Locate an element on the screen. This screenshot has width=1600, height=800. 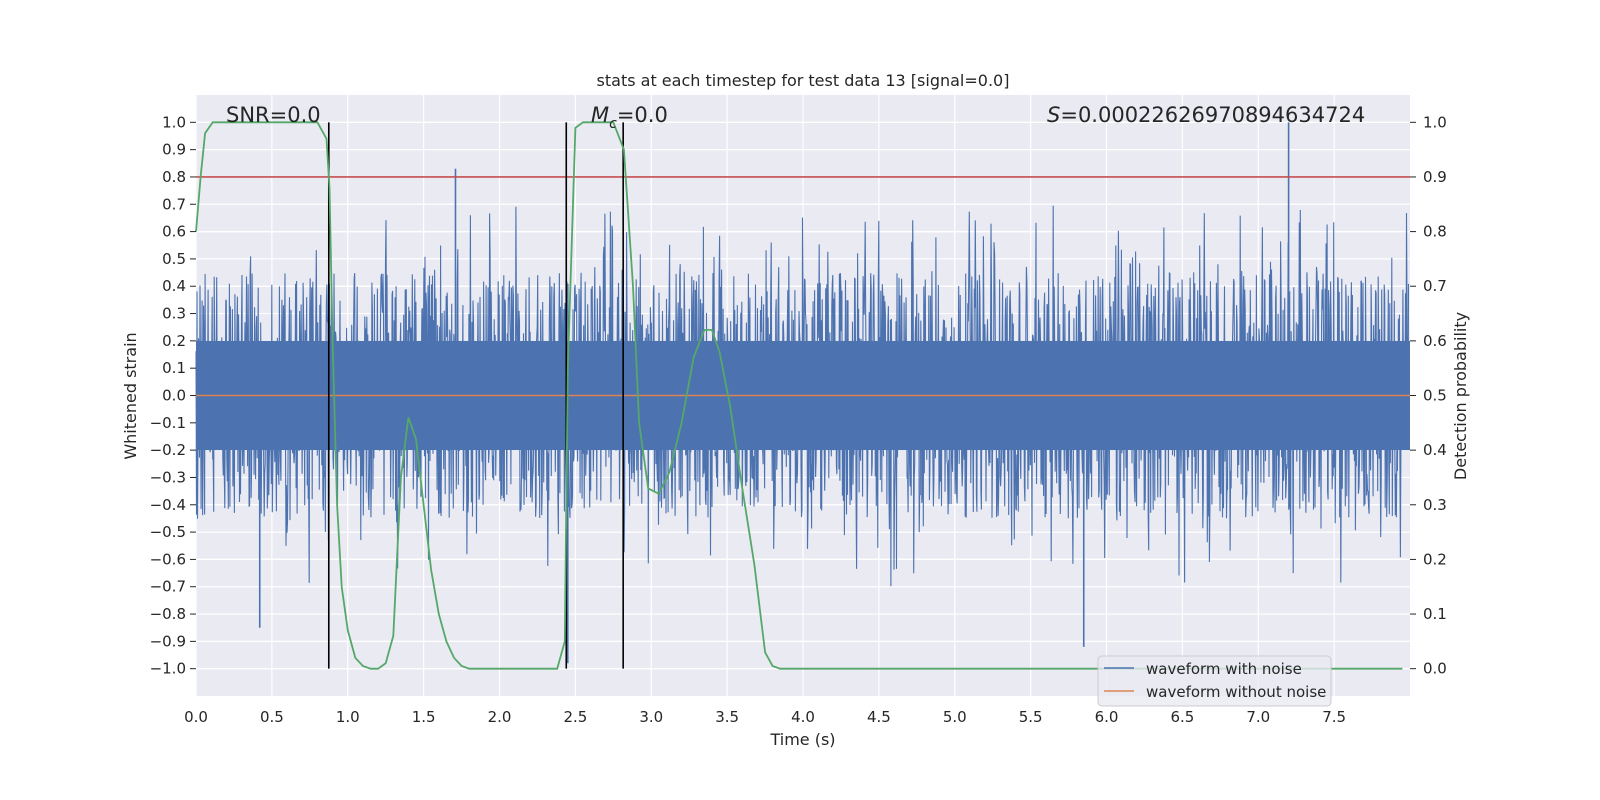
y2-tick-label-7: 0.3 is located at coordinates (1435, 505).